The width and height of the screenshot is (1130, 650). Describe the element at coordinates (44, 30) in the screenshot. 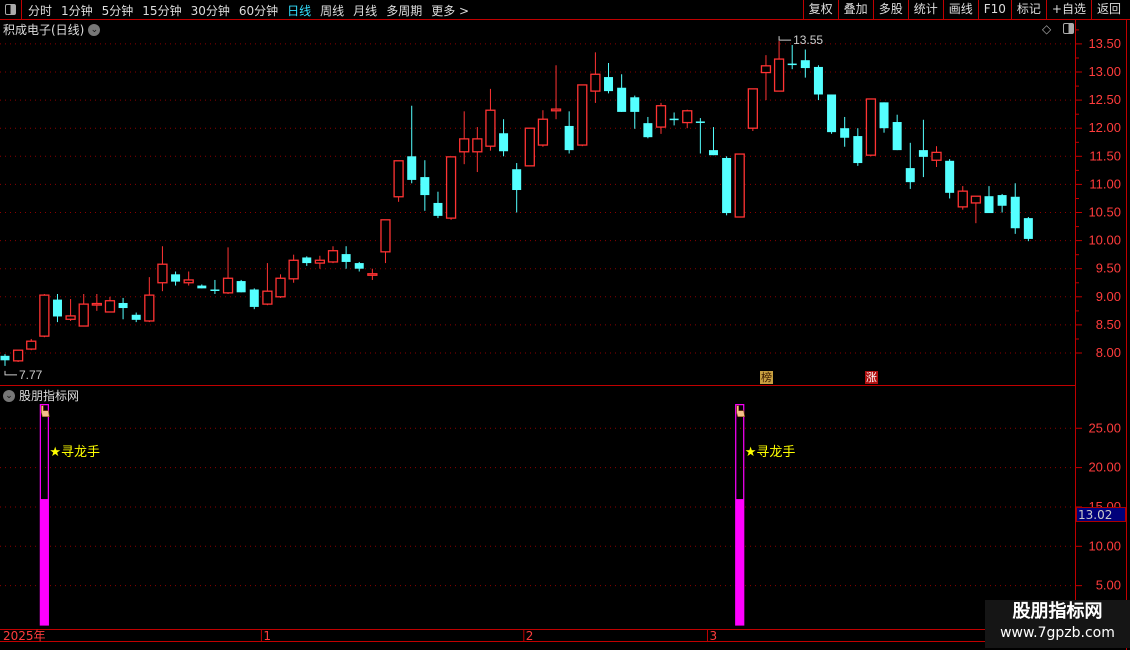

I see `stock-title: 积成电子(日线)` at that location.